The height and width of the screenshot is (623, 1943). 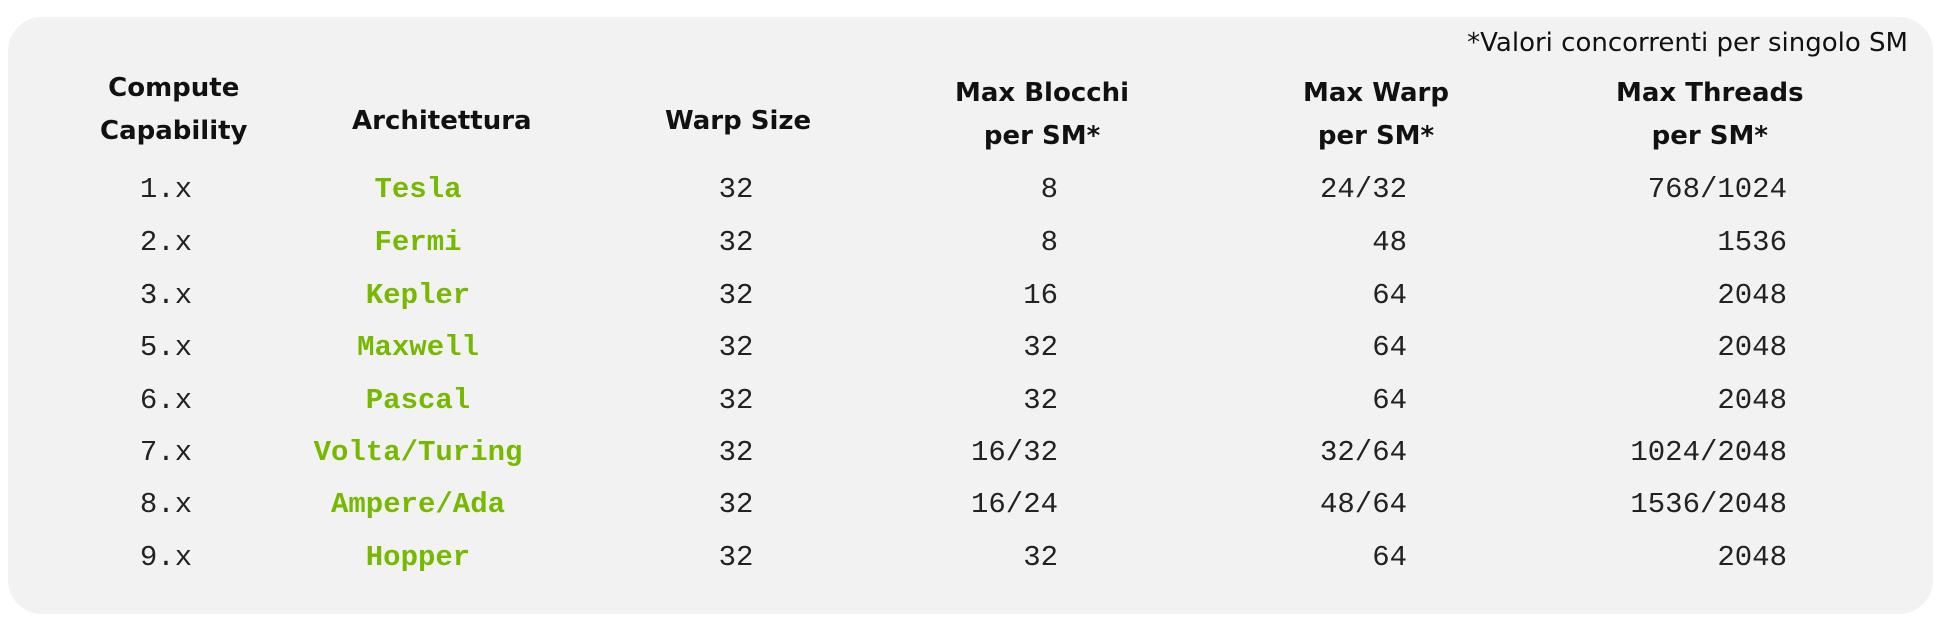 What do you see at coordinates (1376, 115) in the screenshot?
I see `header-max-warps: Max Warp per SM*` at bounding box center [1376, 115].